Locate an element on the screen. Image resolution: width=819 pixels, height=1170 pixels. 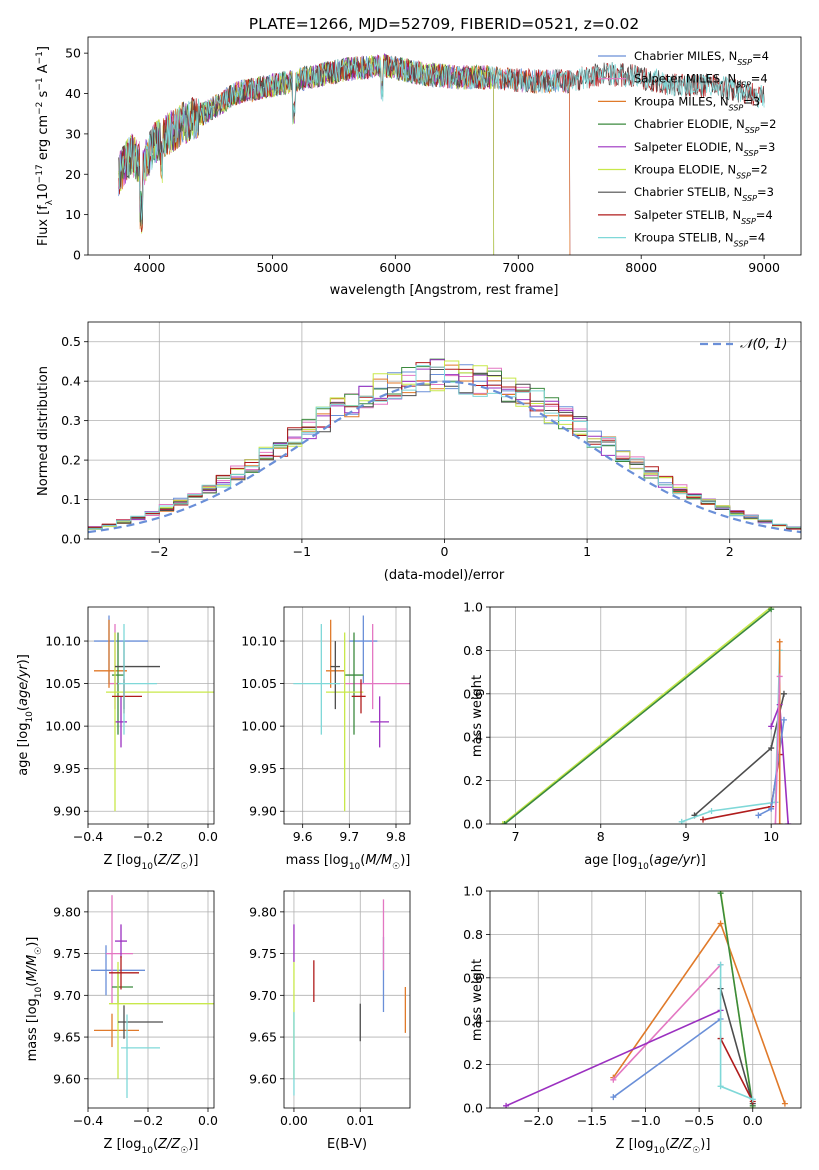
legend-model: Salpeter MILES, N is located at coordinates (685, 79).